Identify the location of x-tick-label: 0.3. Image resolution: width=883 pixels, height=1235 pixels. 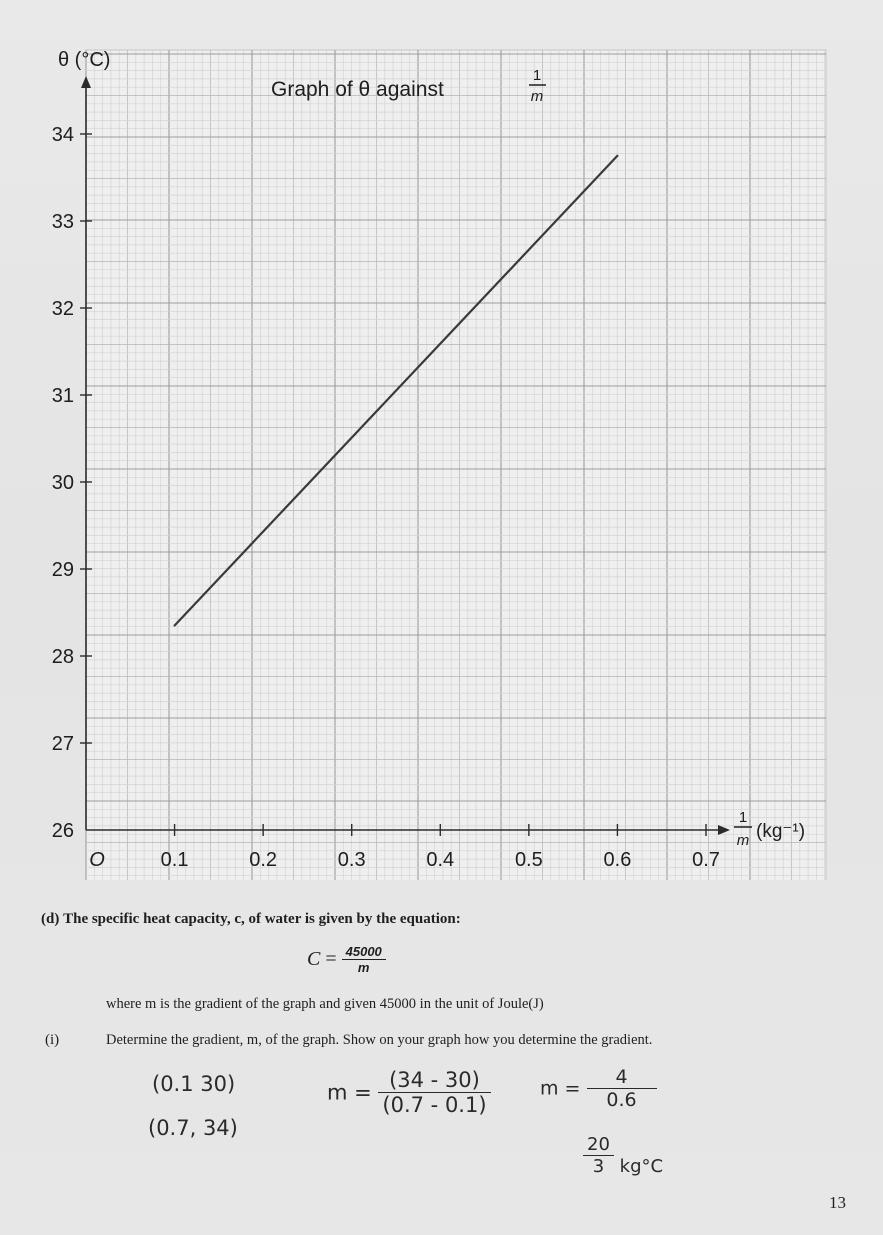
(352, 860).